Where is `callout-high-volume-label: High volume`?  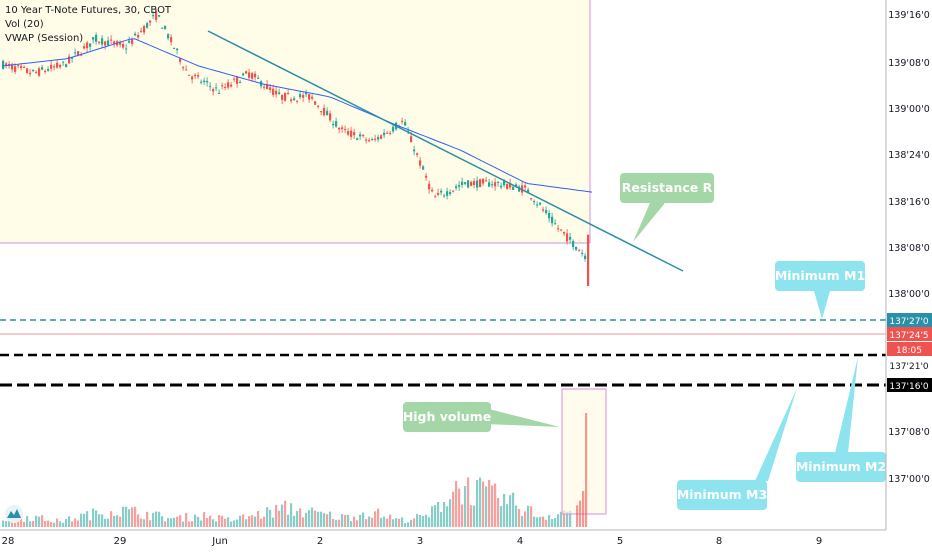 callout-high-volume-label: High volume is located at coordinates (447, 416).